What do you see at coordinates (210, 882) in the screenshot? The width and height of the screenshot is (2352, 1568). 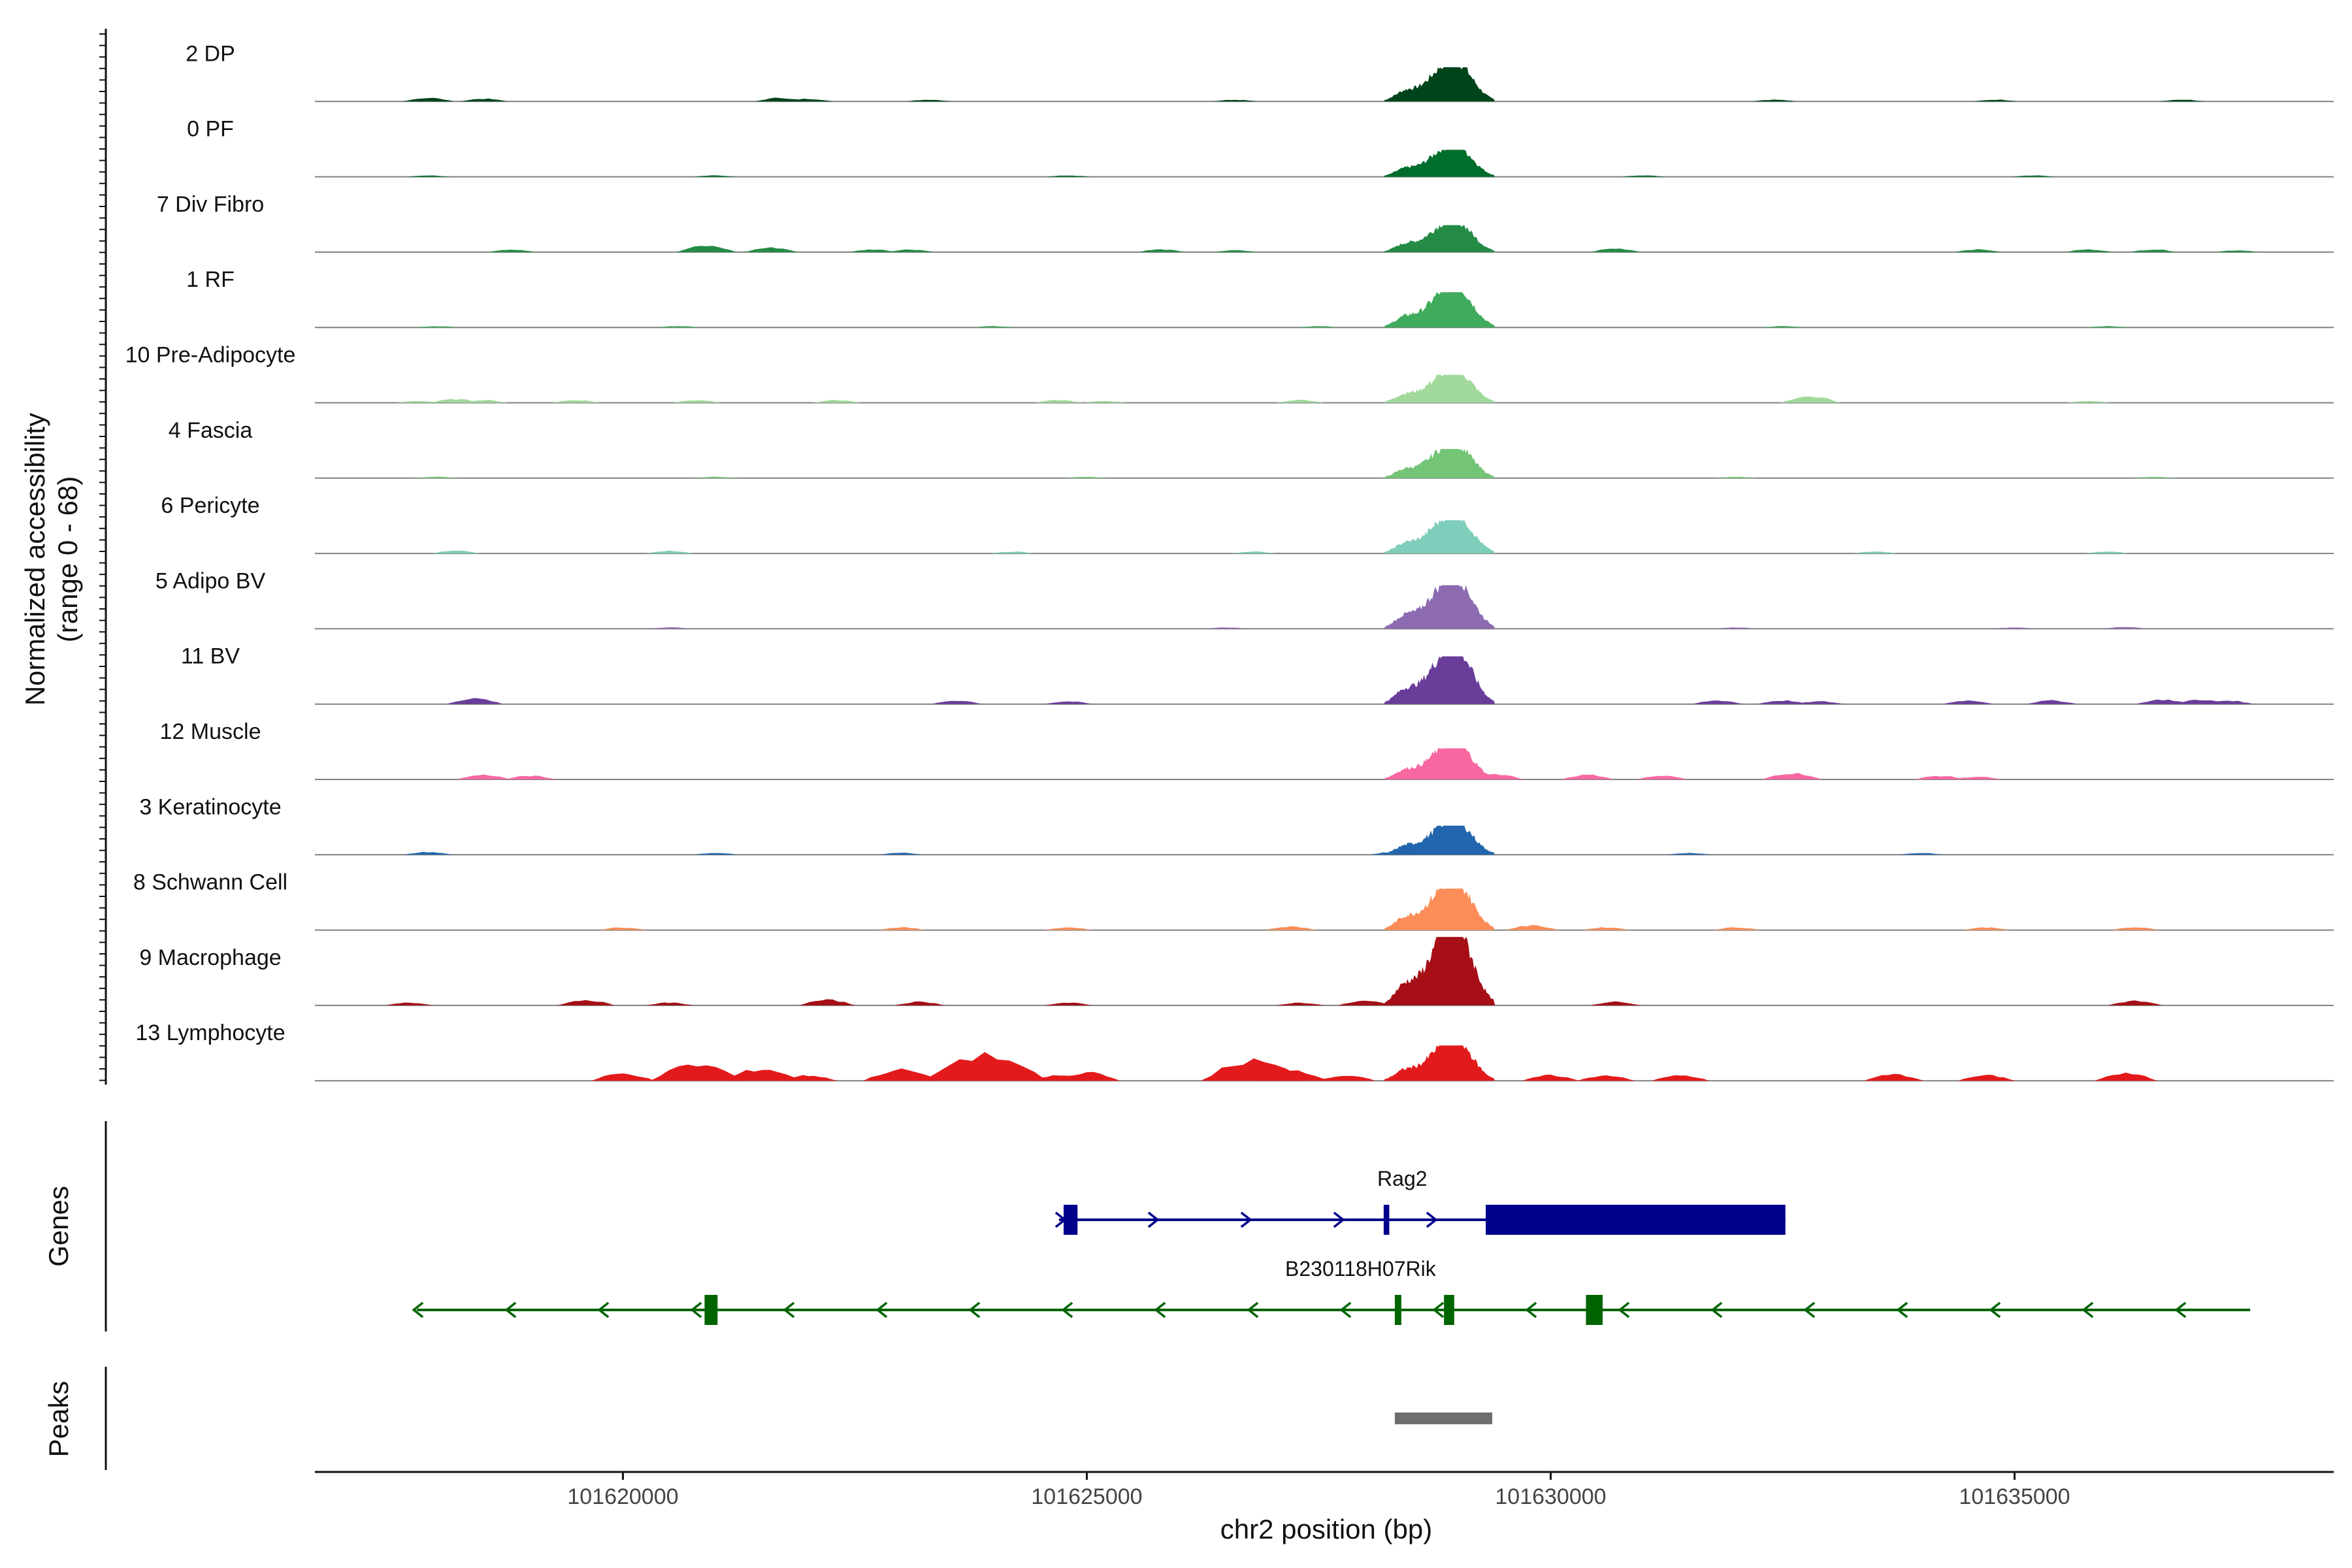 I see `track-label: 8 Schwann Cell` at bounding box center [210, 882].